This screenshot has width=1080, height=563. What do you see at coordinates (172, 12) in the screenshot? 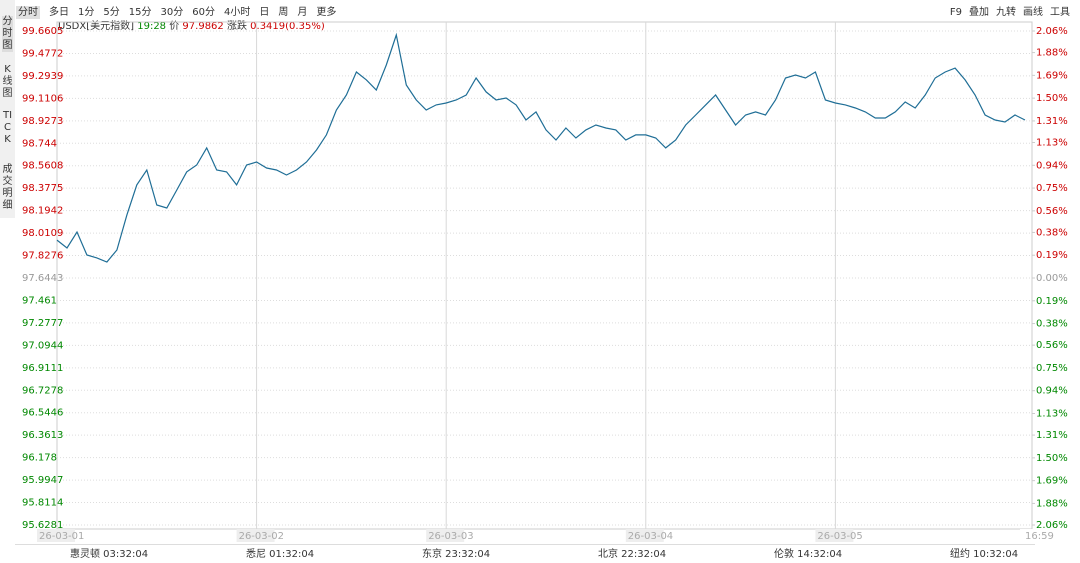
I see `period-tab: 30分` at bounding box center [172, 12].